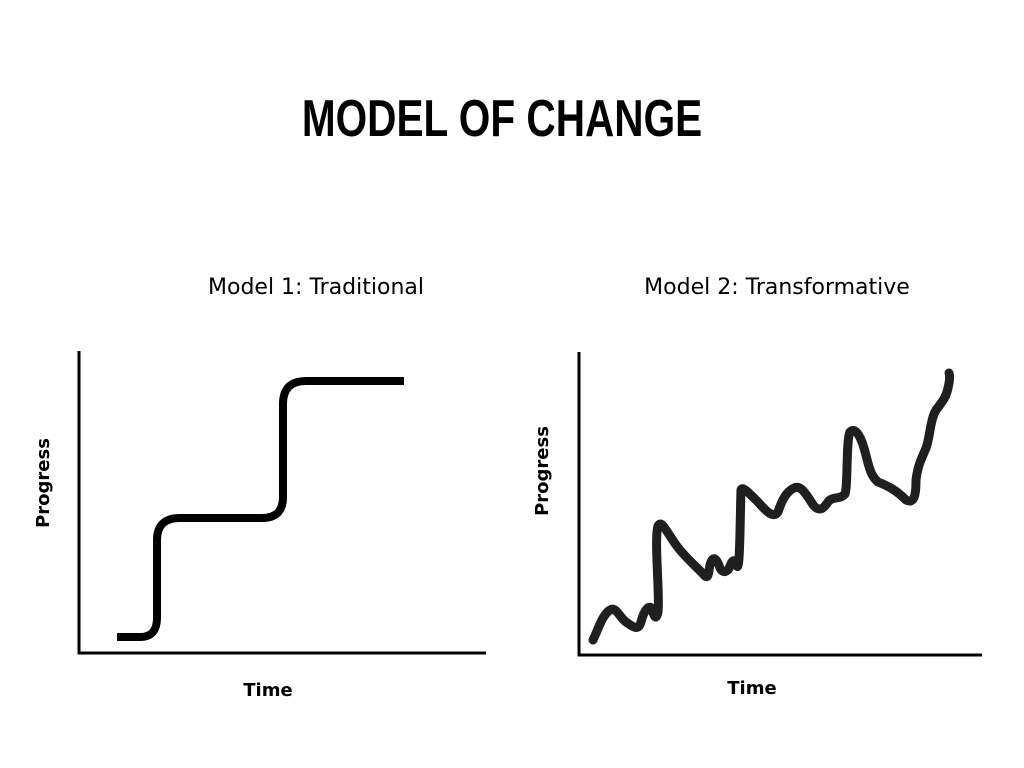  What do you see at coordinates (771, 506) in the screenshot?
I see `model-2-jagged-curve` at bounding box center [771, 506].